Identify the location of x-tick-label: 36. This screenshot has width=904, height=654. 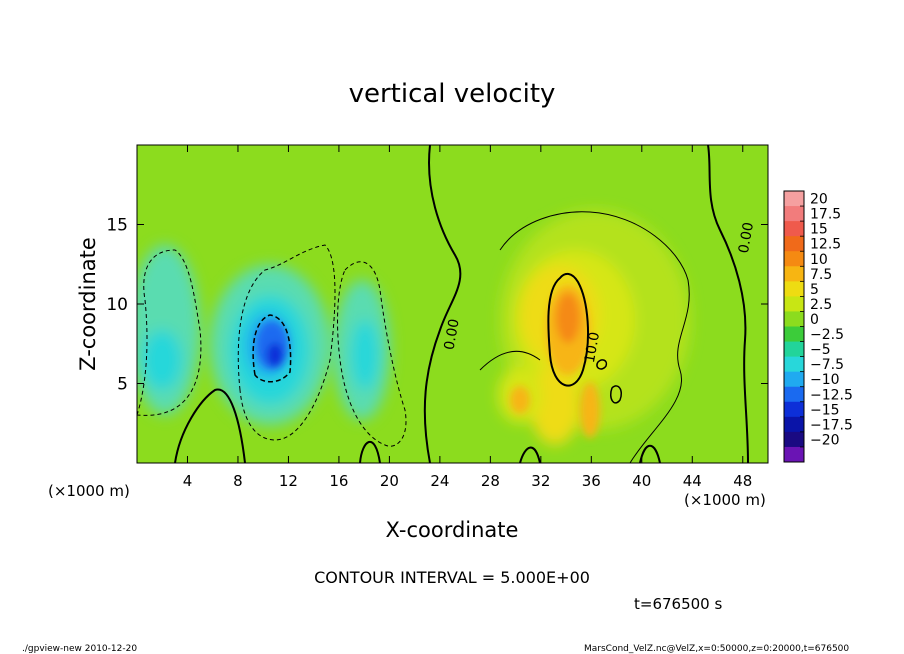
(591, 481).